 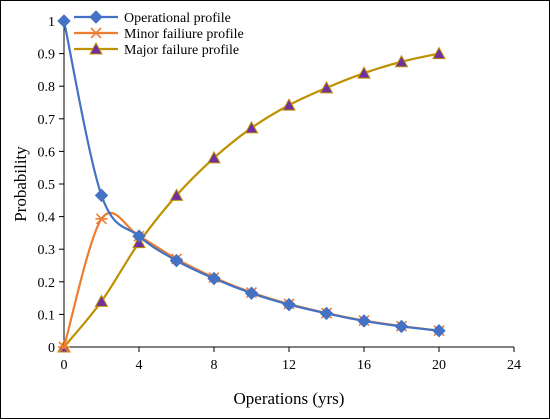 What do you see at coordinates (514, 365) in the screenshot?
I see `x-tick-label: 24` at bounding box center [514, 365].